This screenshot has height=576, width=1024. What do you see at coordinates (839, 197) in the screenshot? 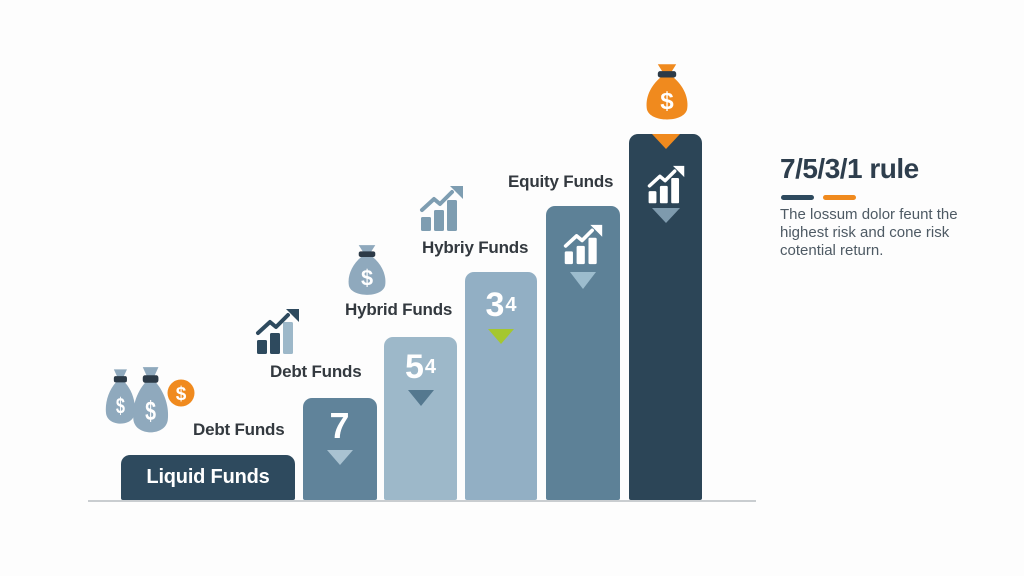
I see `underline-orange-segment` at bounding box center [839, 197].